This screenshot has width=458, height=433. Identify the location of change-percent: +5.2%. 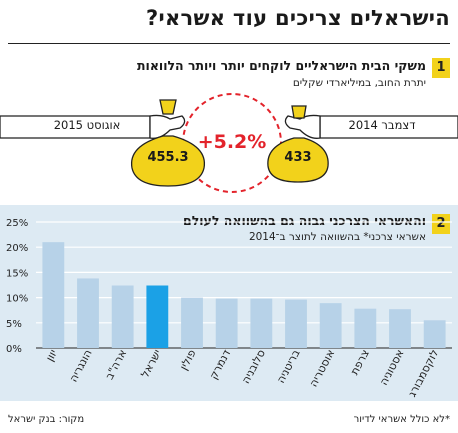
(232, 142).